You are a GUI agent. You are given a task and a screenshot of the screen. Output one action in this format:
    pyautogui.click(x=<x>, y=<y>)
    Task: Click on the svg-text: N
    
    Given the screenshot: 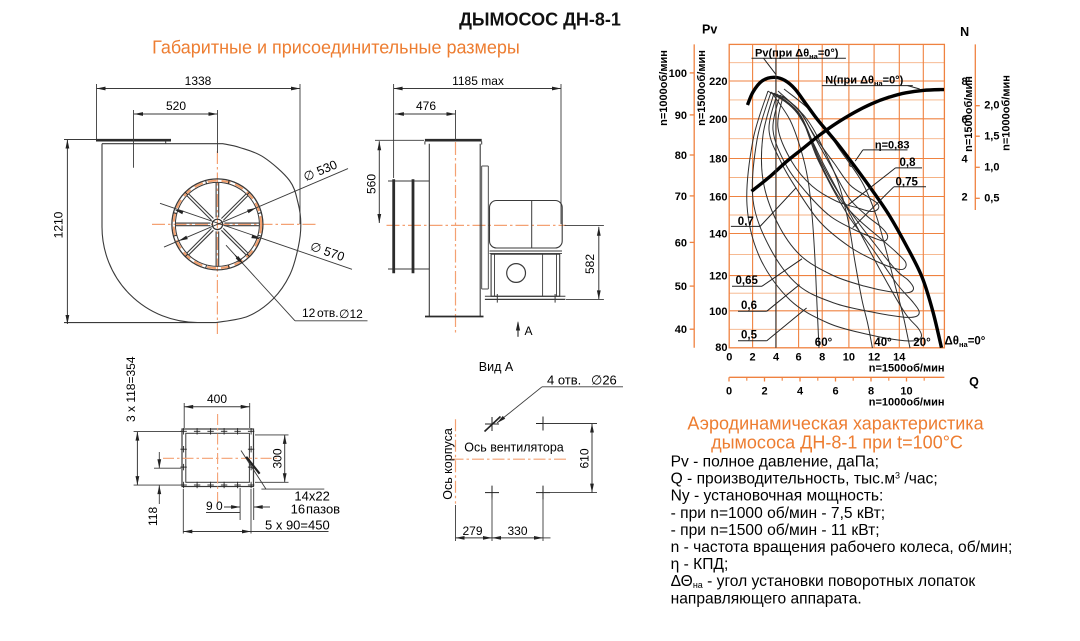 What is the action you would take?
    pyautogui.click(x=964, y=32)
    